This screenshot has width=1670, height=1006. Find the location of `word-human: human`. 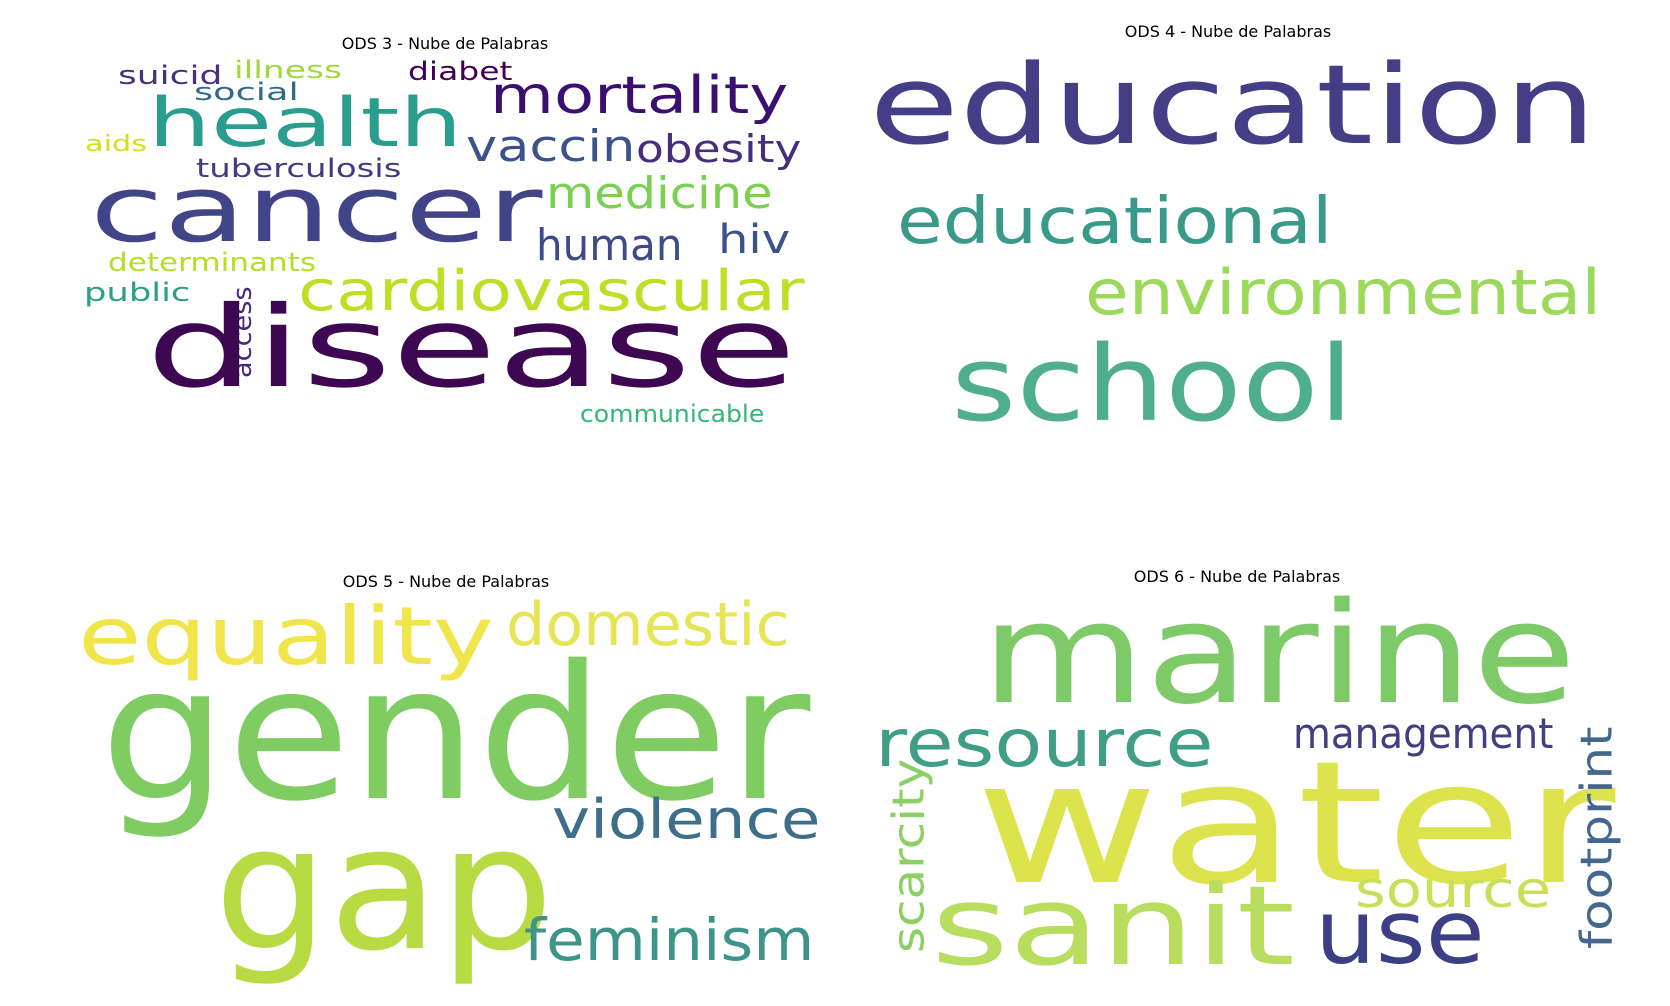

word-human: human is located at coordinates (609, 245).